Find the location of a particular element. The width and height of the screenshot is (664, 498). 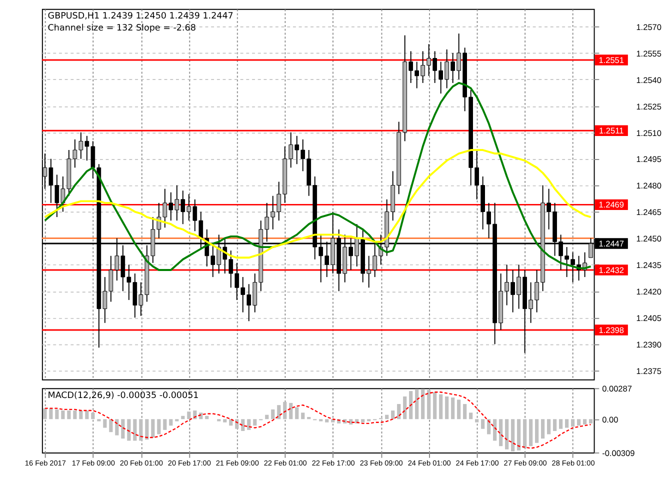

line-series is located at coordinates (318, 420).